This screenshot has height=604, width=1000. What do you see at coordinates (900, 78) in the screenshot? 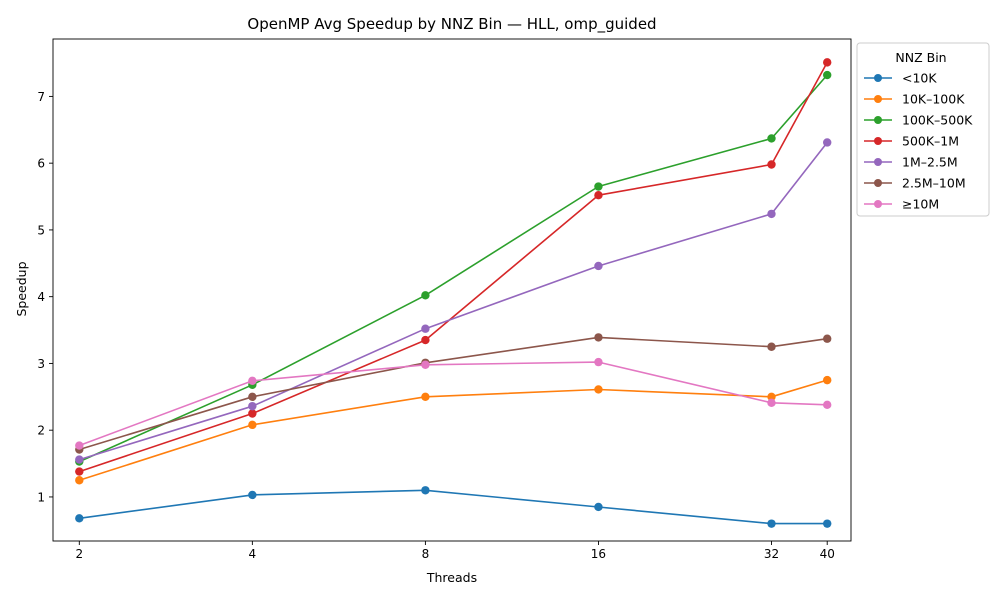
I see `legend-item: <10K` at bounding box center [900, 78].